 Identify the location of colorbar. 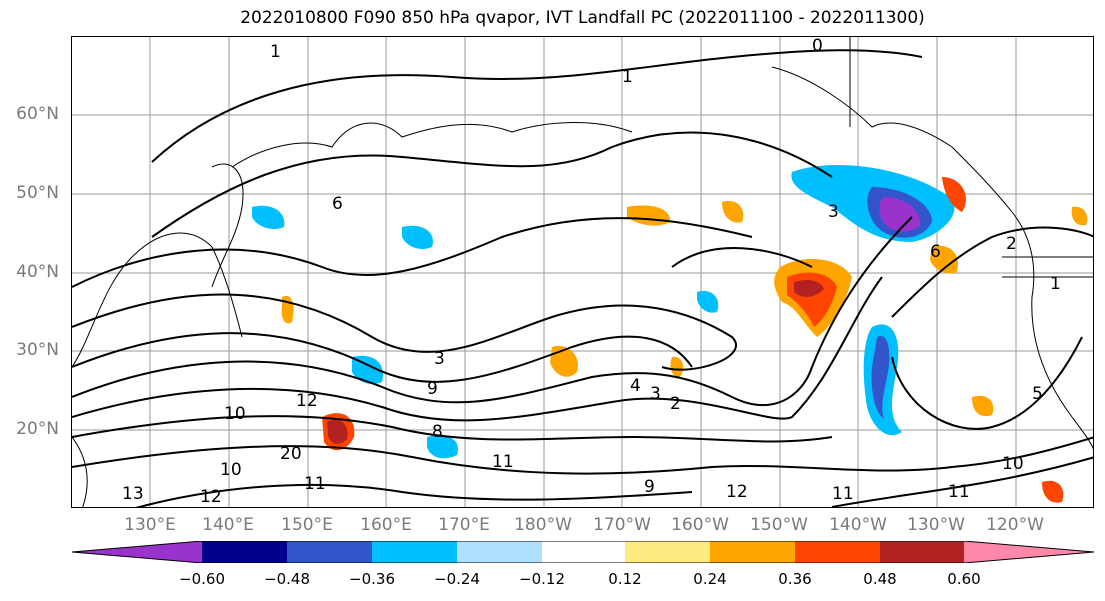
(583, 552).